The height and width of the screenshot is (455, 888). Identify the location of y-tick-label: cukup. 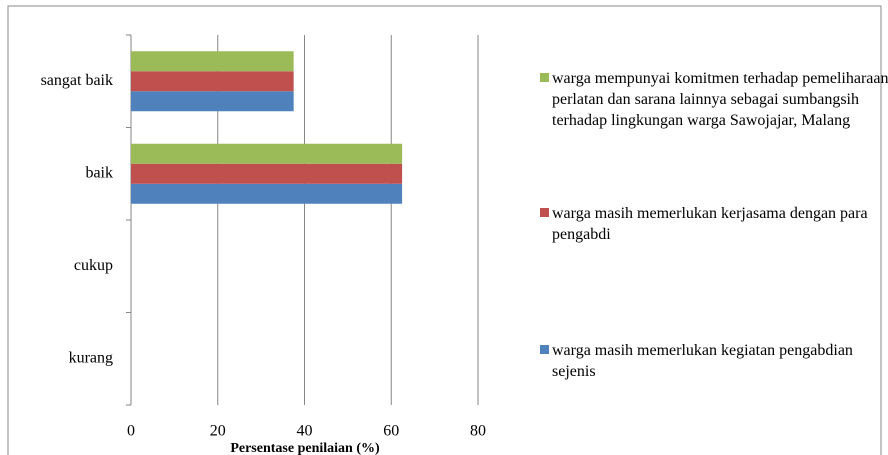
(93, 265).